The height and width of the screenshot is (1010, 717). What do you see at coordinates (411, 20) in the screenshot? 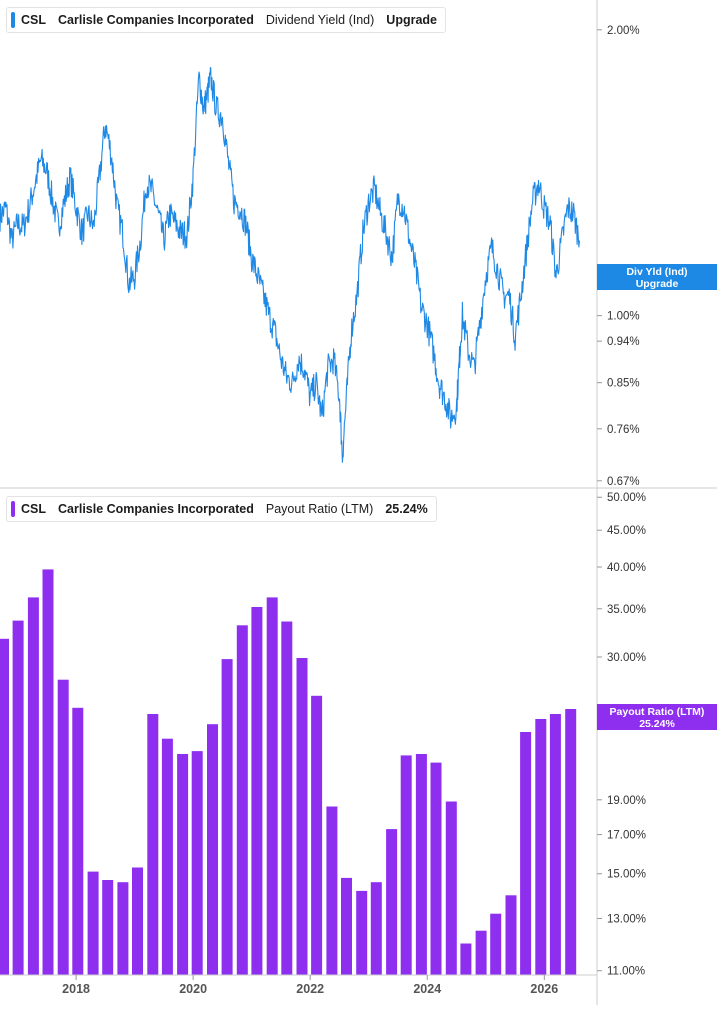
I see `legend-top-value: Upgrade` at bounding box center [411, 20].